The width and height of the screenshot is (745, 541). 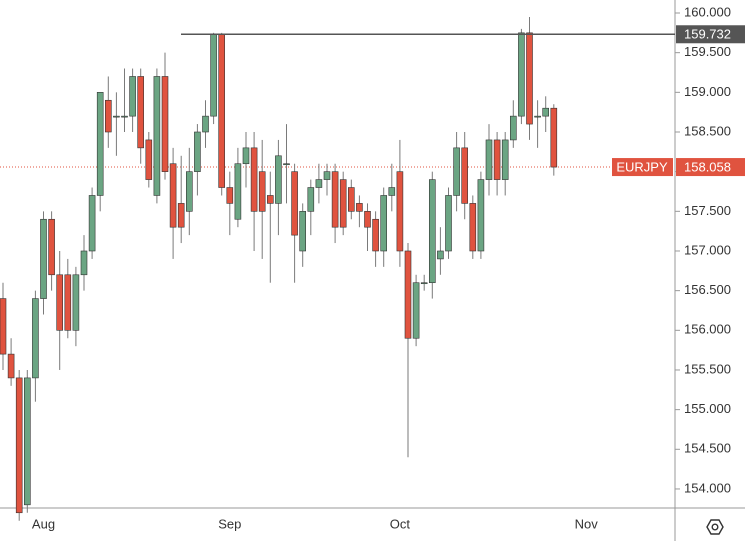 I want to click on x-tick-label: Aug, so click(x=43, y=523).